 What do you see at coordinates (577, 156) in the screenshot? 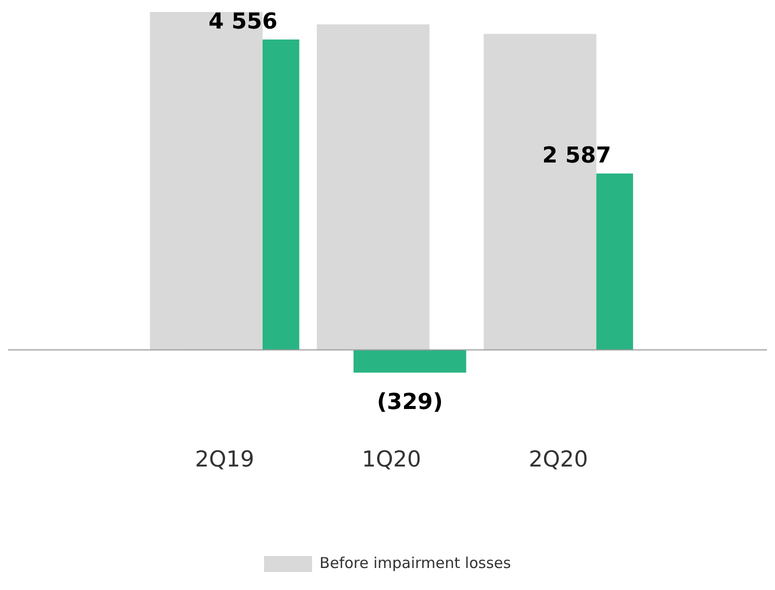
I see `data-label: 2 587` at bounding box center [577, 156].